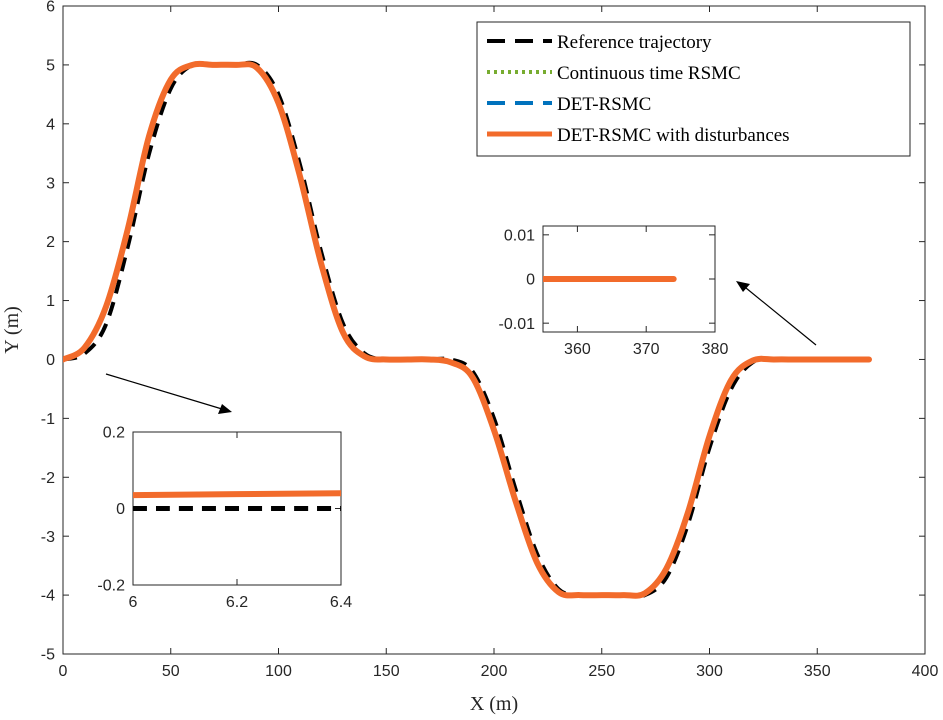 This screenshot has width=943, height=720. I want to click on main-y-tick-label: 5, so click(50, 66).